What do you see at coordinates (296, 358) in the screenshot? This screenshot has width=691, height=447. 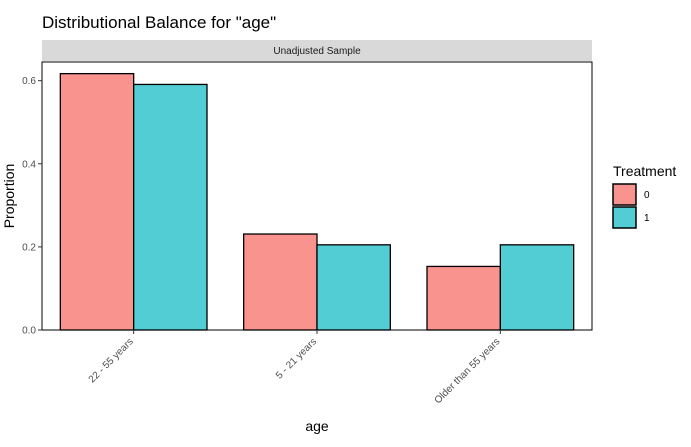 I see `x-tick-label: 5 - 21 years` at bounding box center [296, 358].